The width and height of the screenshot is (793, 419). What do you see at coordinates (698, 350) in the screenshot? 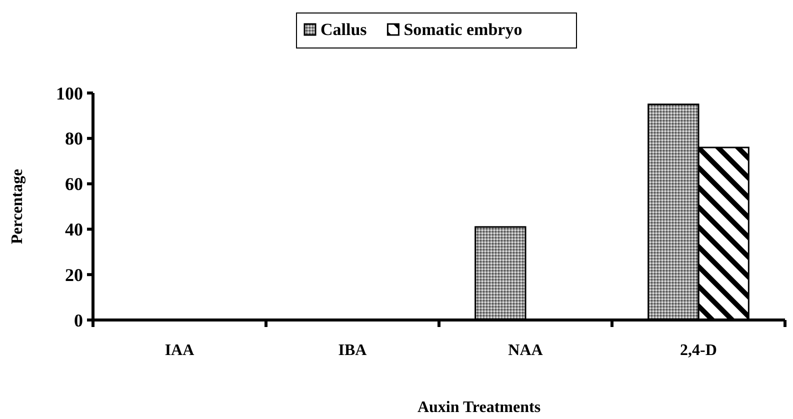
I see `x-tick-label: 2,4-D` at bounding box center [698, 350].